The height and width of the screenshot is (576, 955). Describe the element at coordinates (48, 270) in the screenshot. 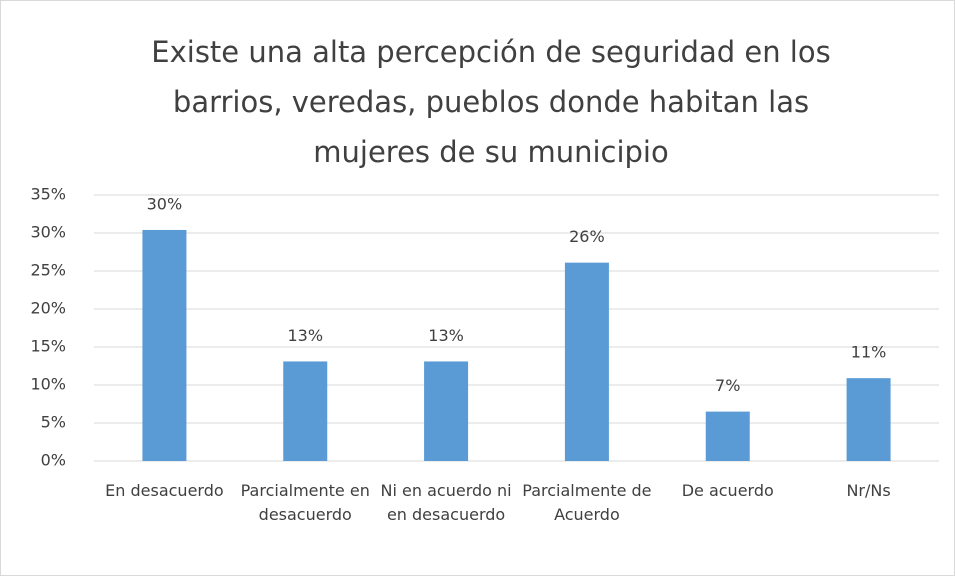

I see `y-tick-label: 25%` at that location.